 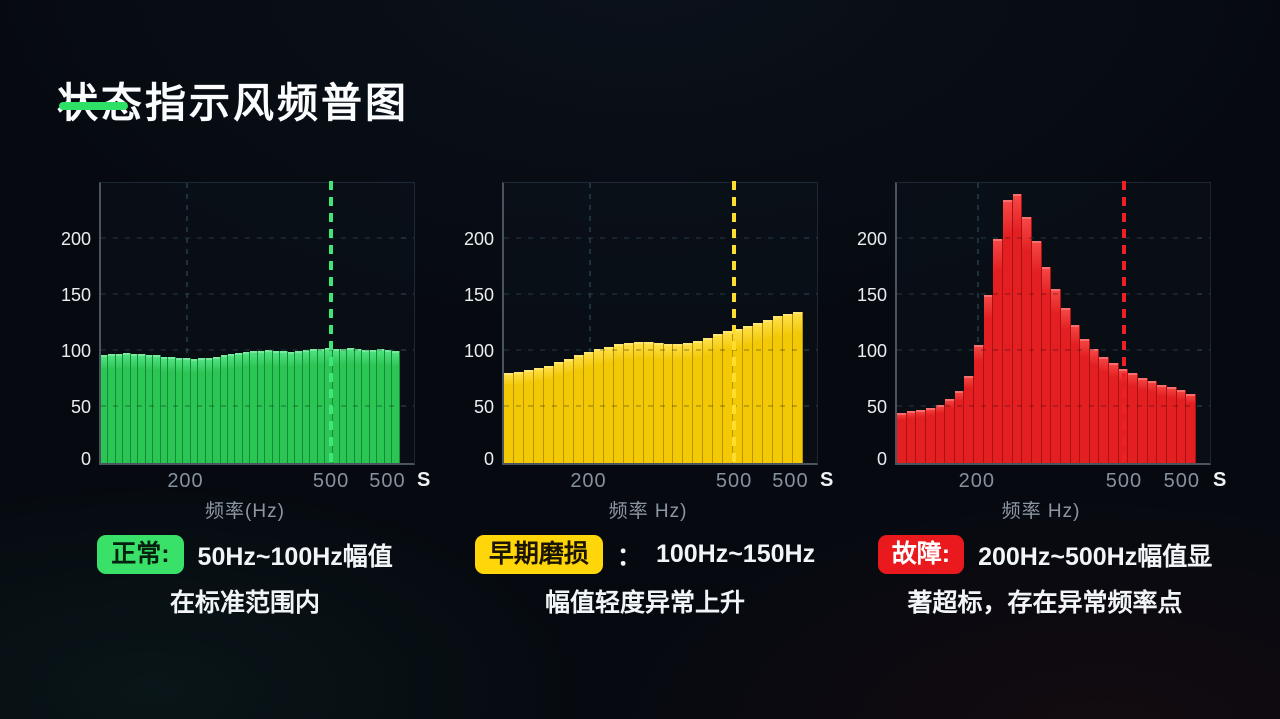 I want to click on page-title: 状态指示风频普图, so click(x=233, y=103).